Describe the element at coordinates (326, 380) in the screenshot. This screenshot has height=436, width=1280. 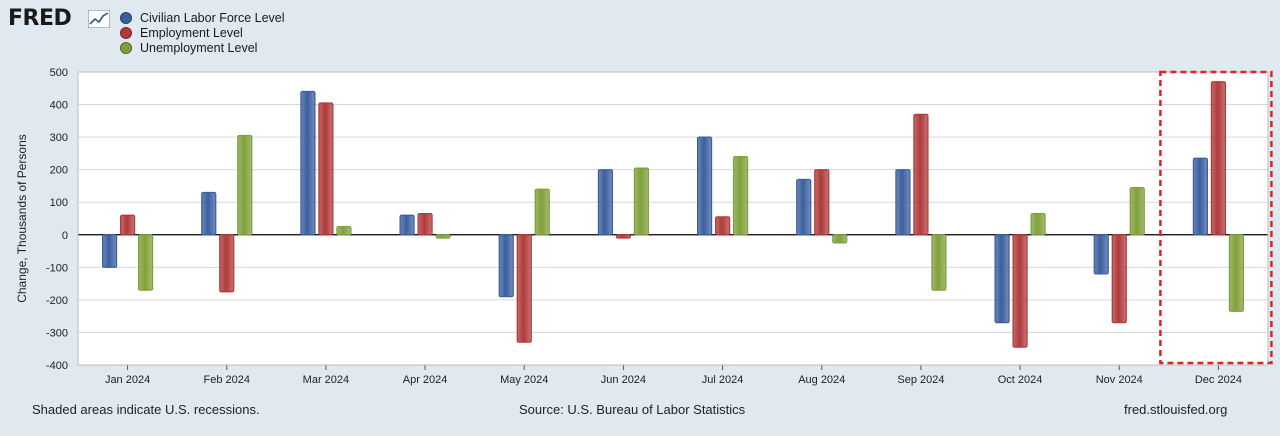
I see `x-tick-label: Mar 2024` at that location.